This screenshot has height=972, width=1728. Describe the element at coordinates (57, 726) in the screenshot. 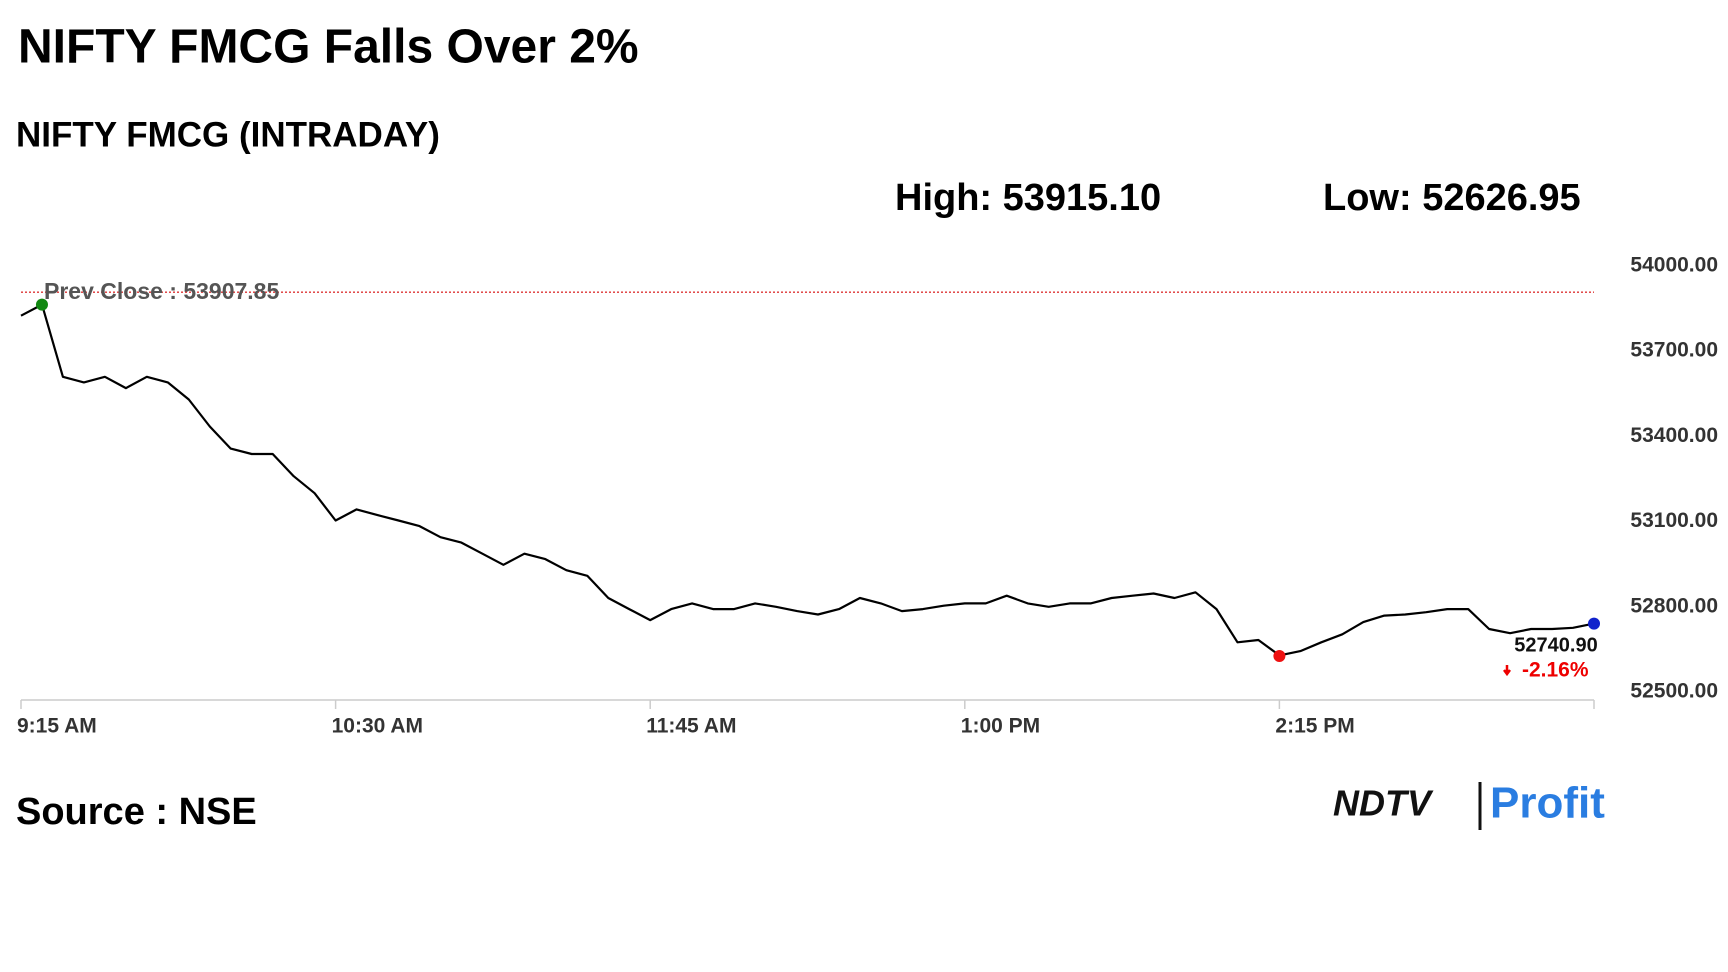

I see `x-tick-label: 9:15 AM` at that location.